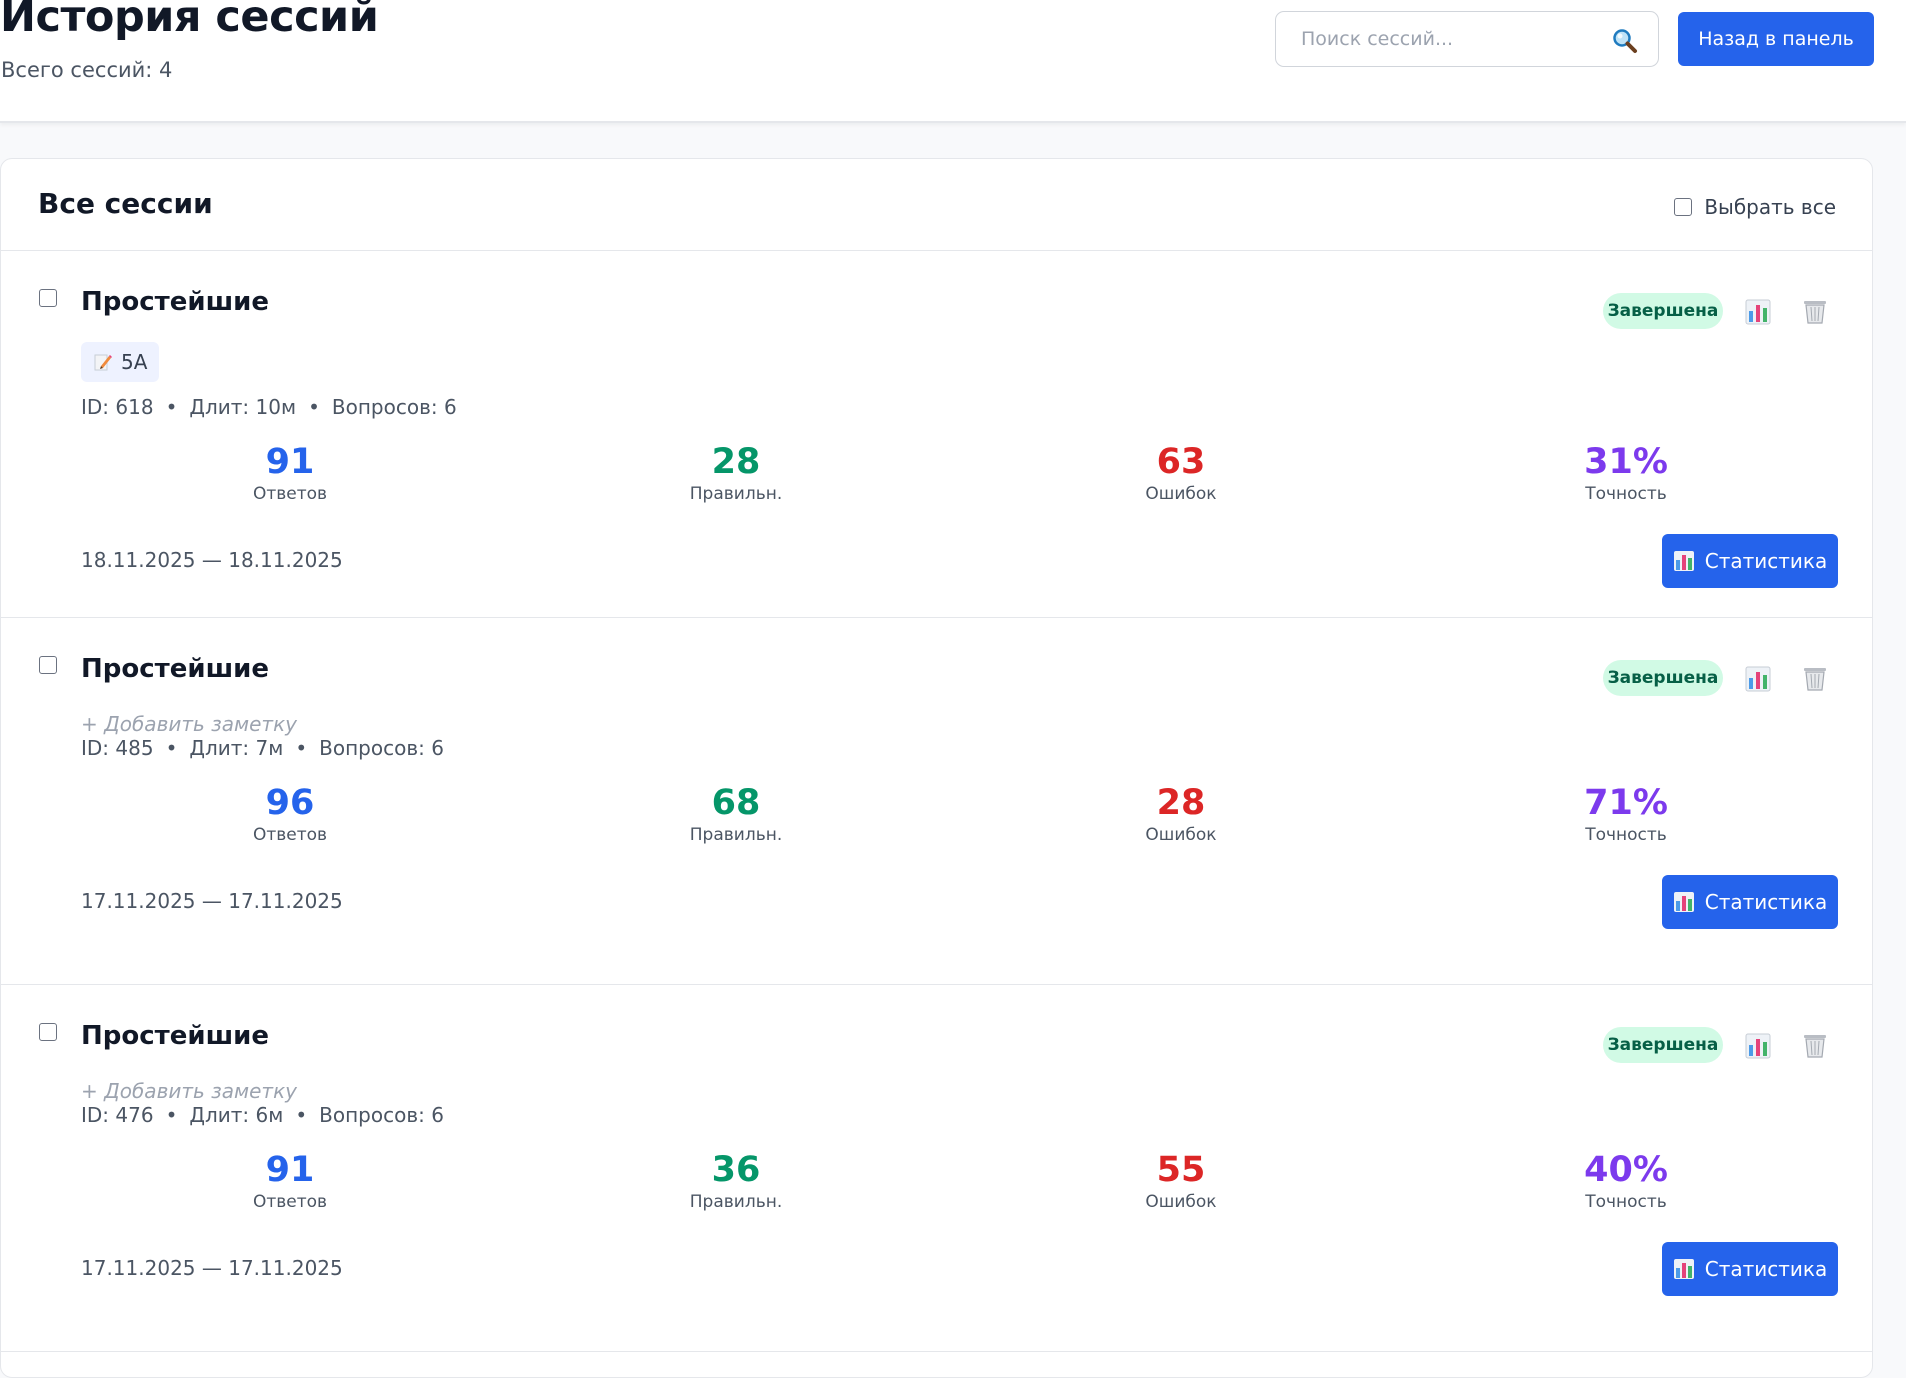 Image resolution: width=1906 pixels, height=1378 pixels. I want to click on session-duration: Длит: 10м, so click(243, 407).